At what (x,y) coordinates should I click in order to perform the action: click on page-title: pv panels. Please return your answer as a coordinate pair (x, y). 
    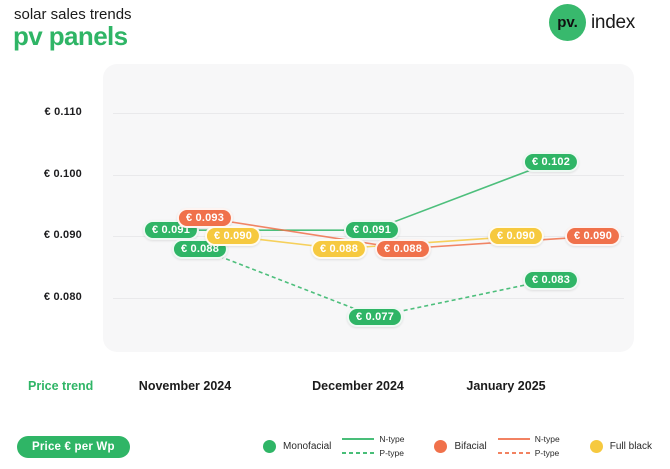
    Looking at the image, I should click on (70, 36).